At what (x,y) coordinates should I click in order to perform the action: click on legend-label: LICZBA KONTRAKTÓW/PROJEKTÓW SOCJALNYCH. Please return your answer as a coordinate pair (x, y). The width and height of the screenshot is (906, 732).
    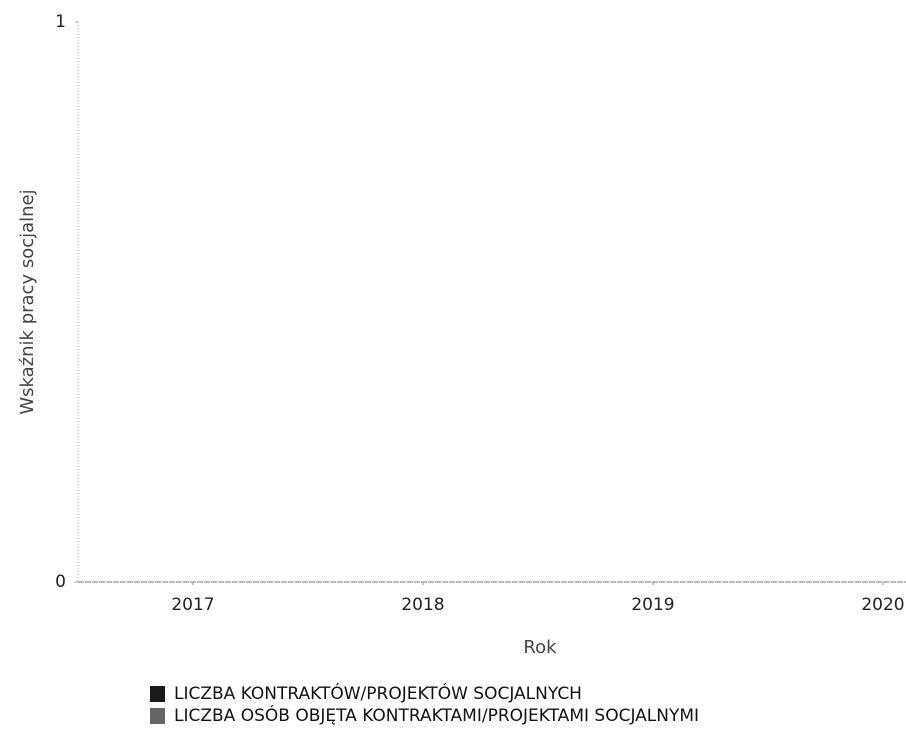
    Looking at the image, I should click on (378, 693).